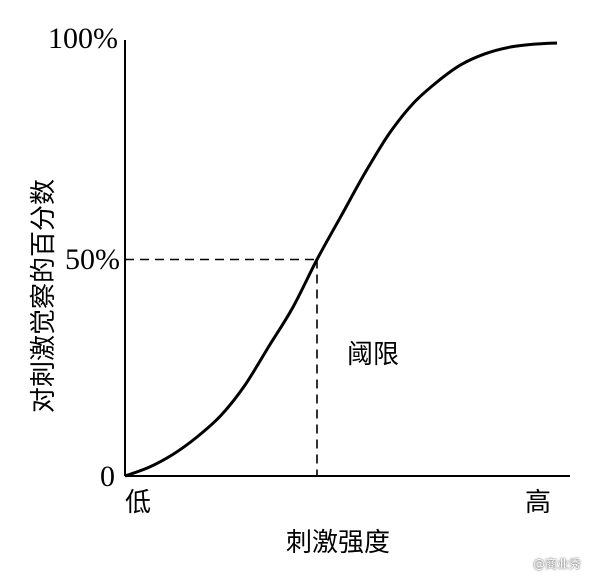  What do you see at coordinates (44, 296) in the screenshot?
I see `y-axis-title: 对刺激觉察的百分数` at bounding box center [44, 296].